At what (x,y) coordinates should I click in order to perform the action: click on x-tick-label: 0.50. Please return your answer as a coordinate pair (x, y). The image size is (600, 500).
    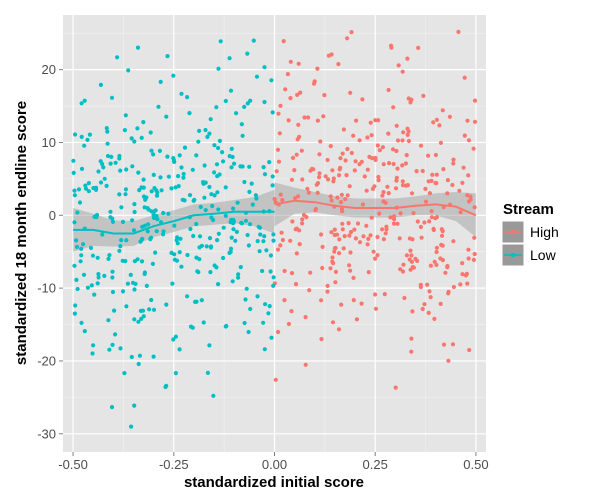
    Looking at the image, I should click on (475, 464).